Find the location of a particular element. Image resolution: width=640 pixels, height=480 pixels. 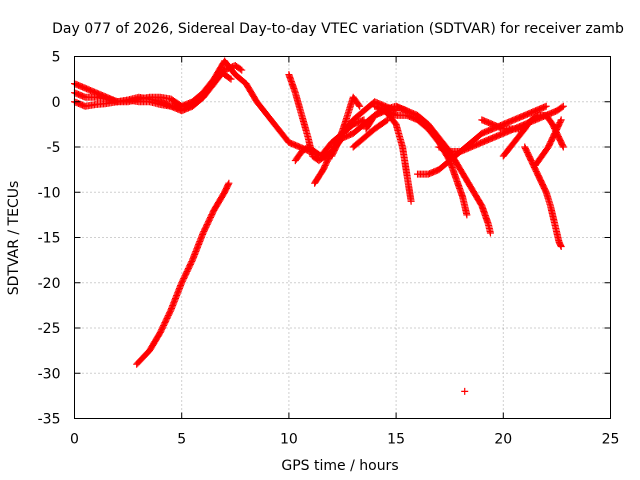

y-tick-label: -15 is located at coordinates (49, 239).